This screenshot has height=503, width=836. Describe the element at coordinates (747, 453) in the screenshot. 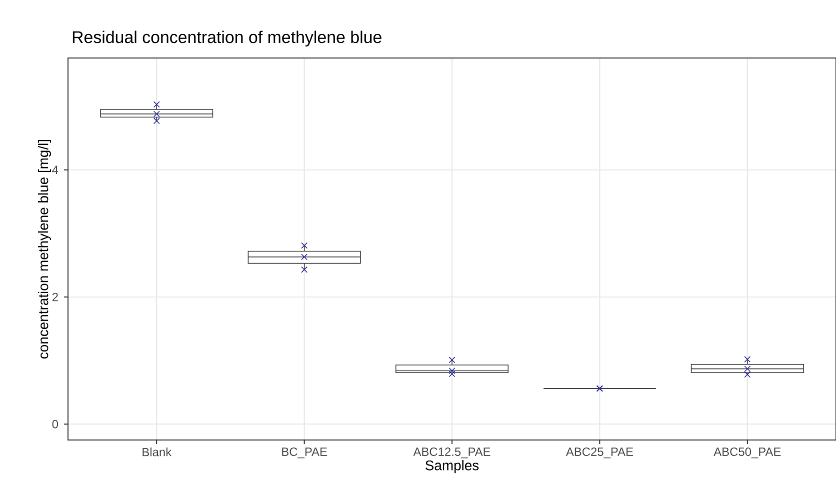

I see `x-tick-label: ABC50_PAE` at that location.